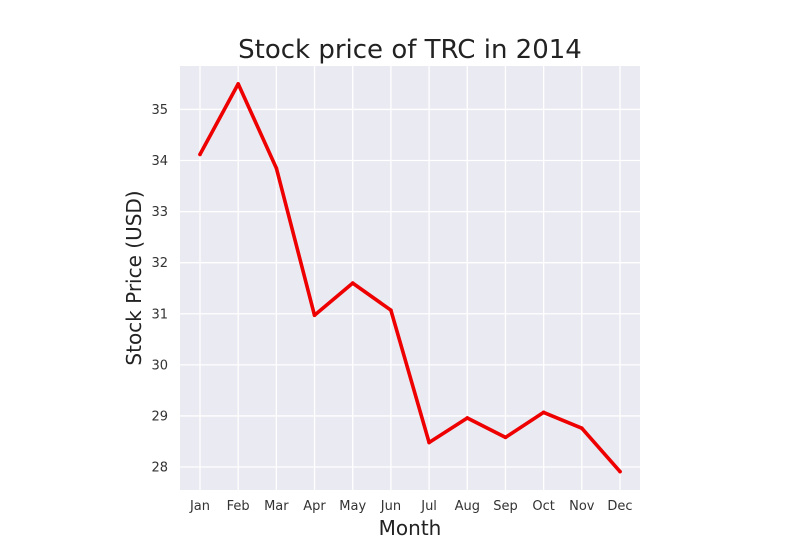  I want to click on x-tick-label: Oct, so click(543, 506).